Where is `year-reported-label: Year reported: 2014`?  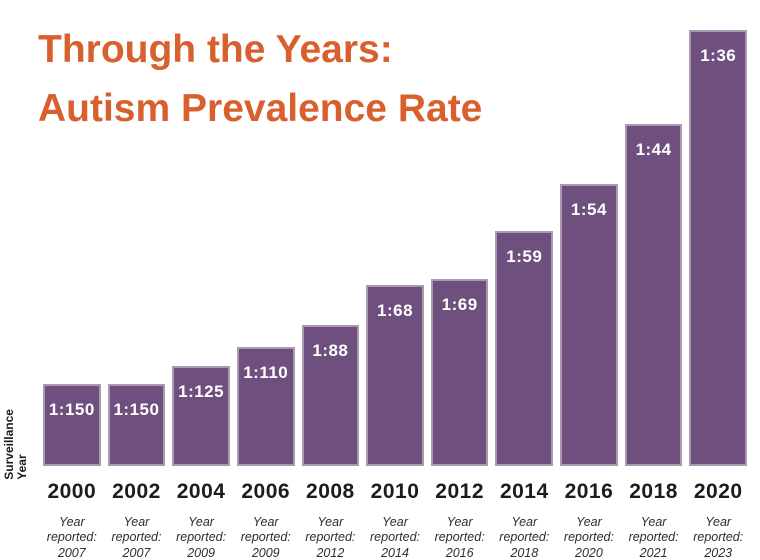 year-reported-label: Year reported: 2014 is located at coordinates (395, 537).